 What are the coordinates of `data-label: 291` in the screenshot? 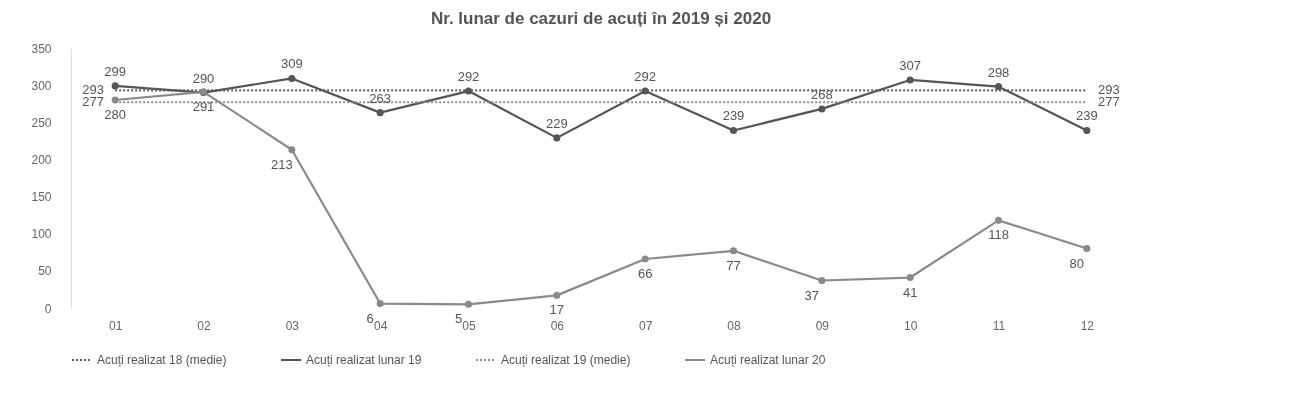 It's located at (203, 106).